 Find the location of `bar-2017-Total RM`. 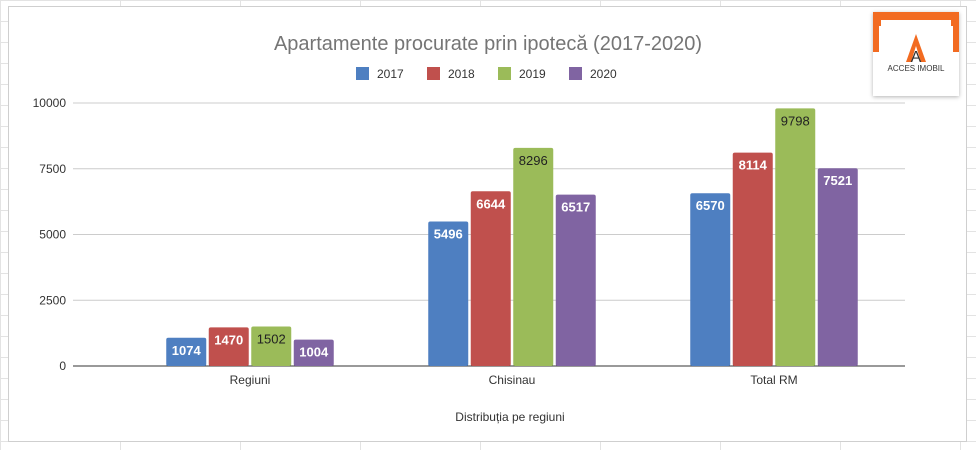

bar-2017-Total RM is located at coordinates (710, 279).